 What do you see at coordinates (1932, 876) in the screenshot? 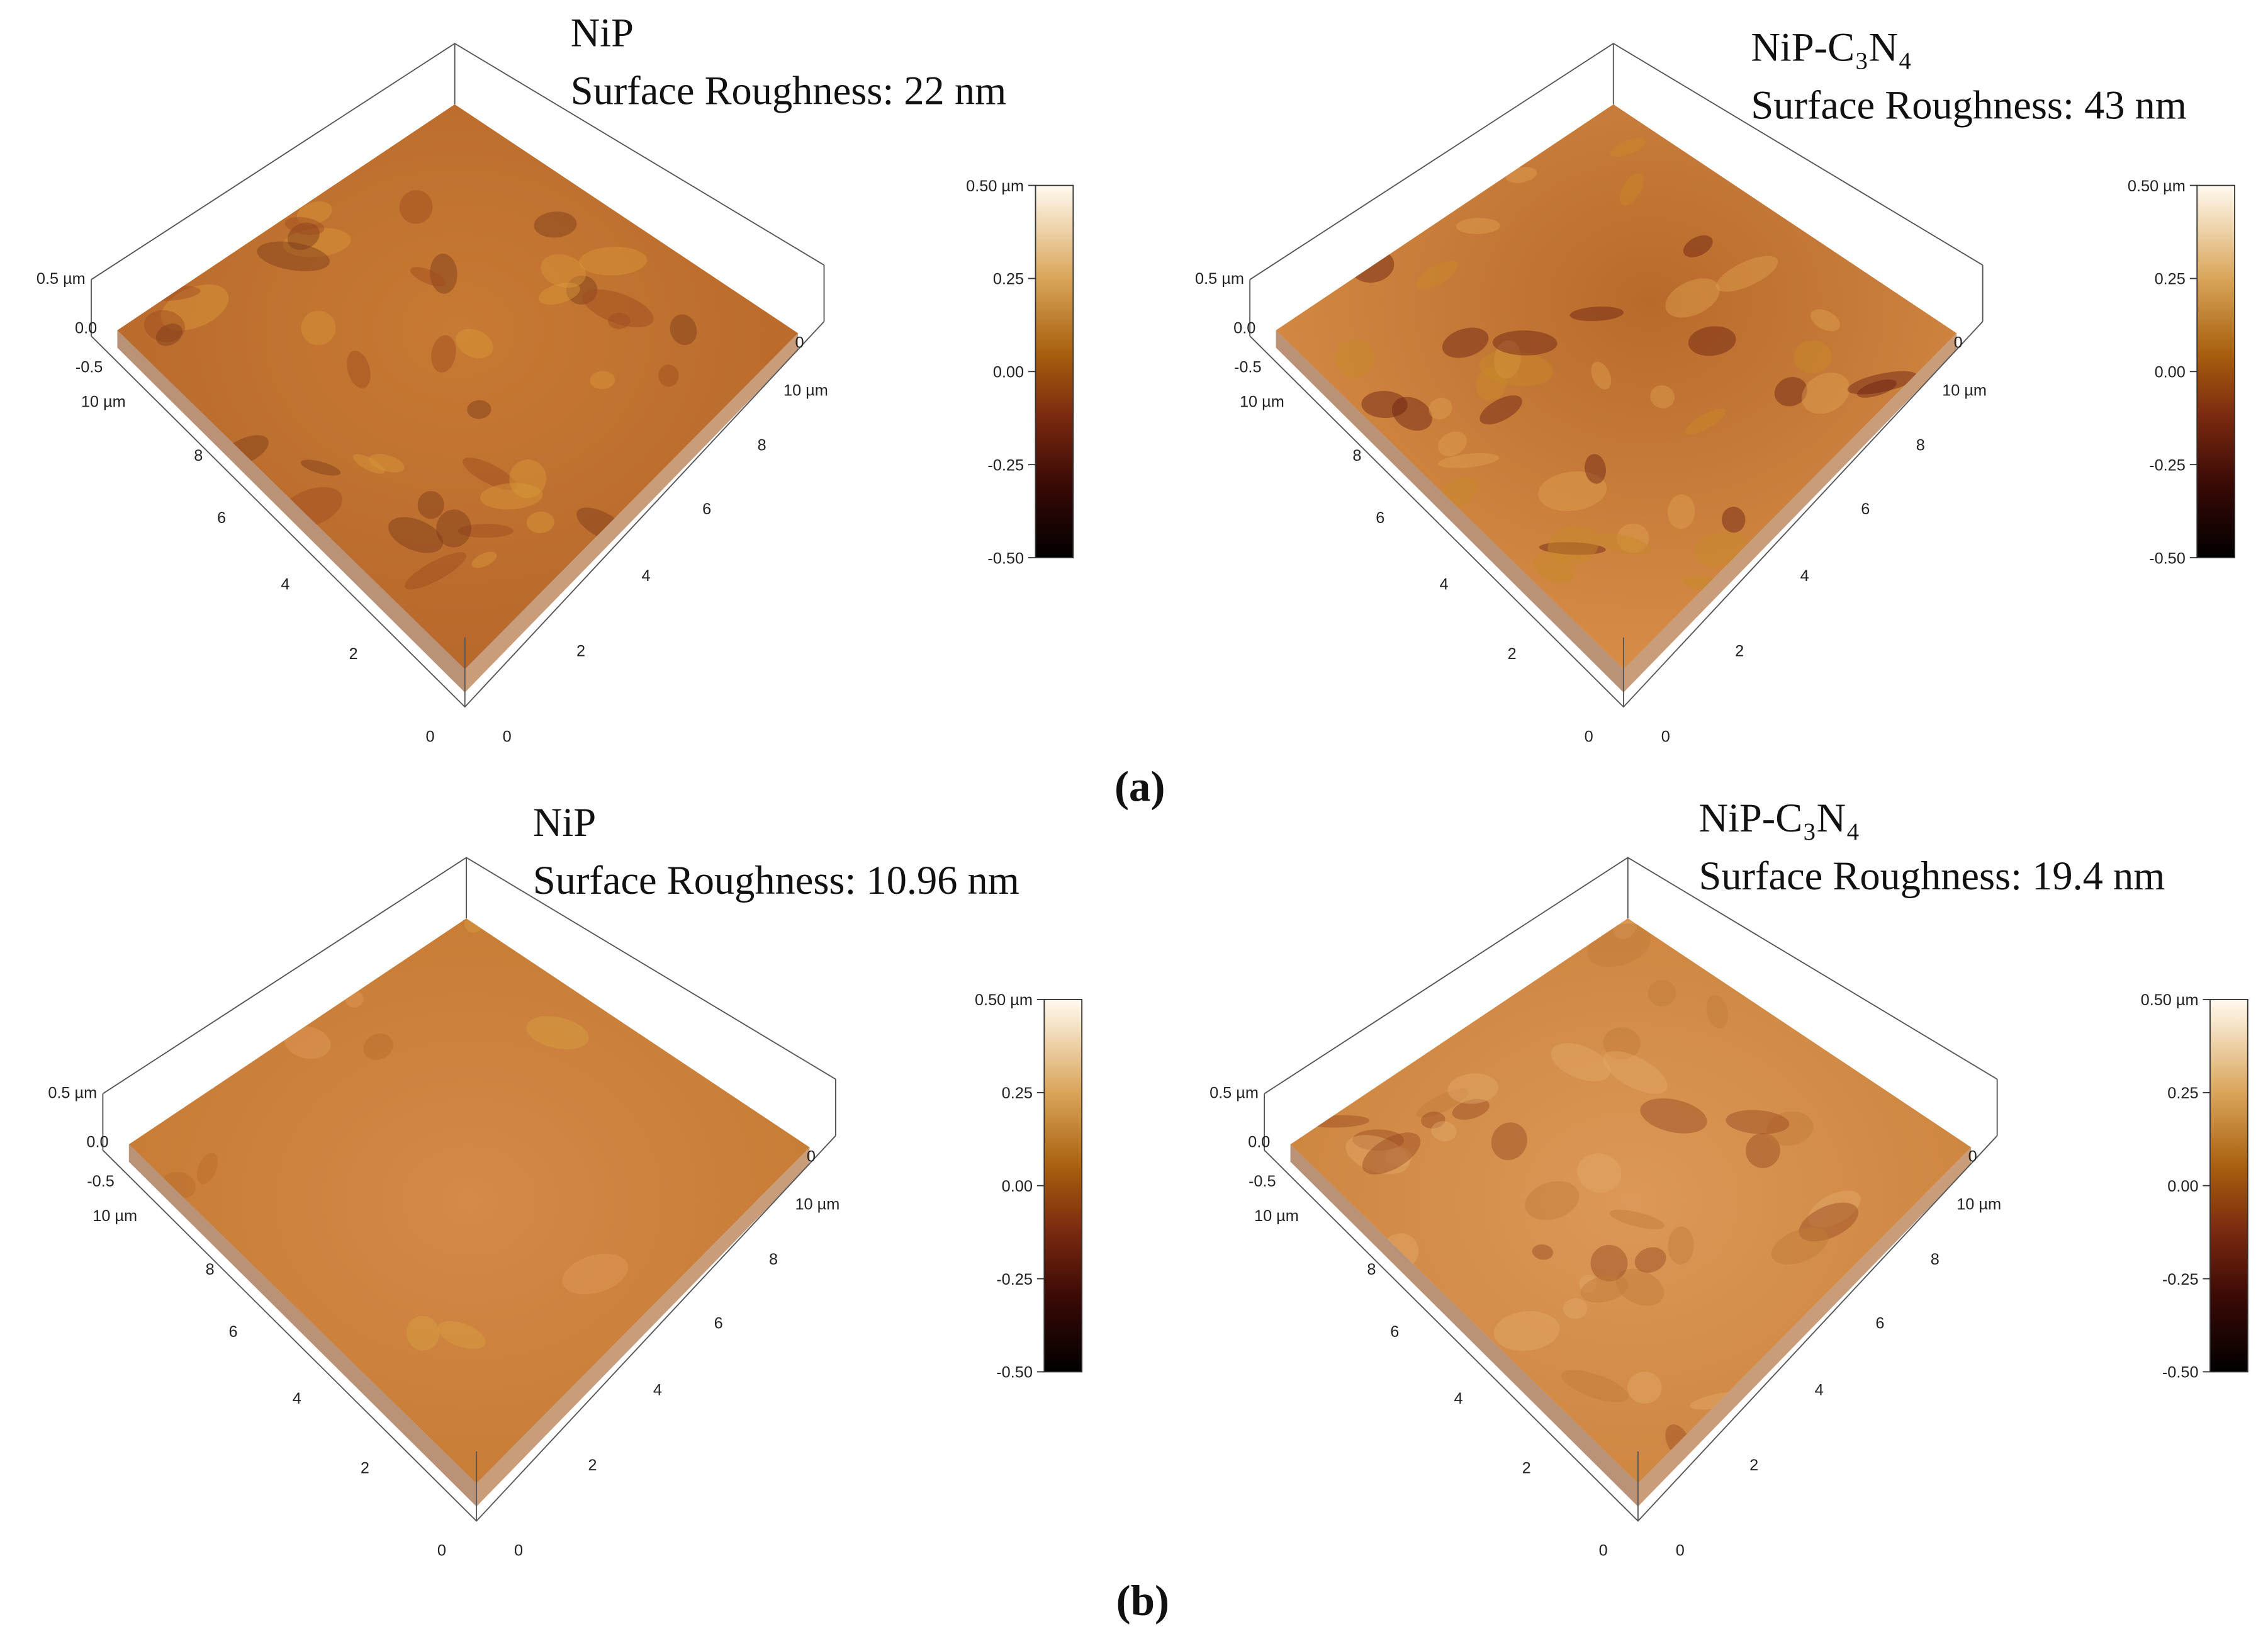
I see `roughness: Surface Roughness: 19.4 nm` at bounding box center [1932, 876].